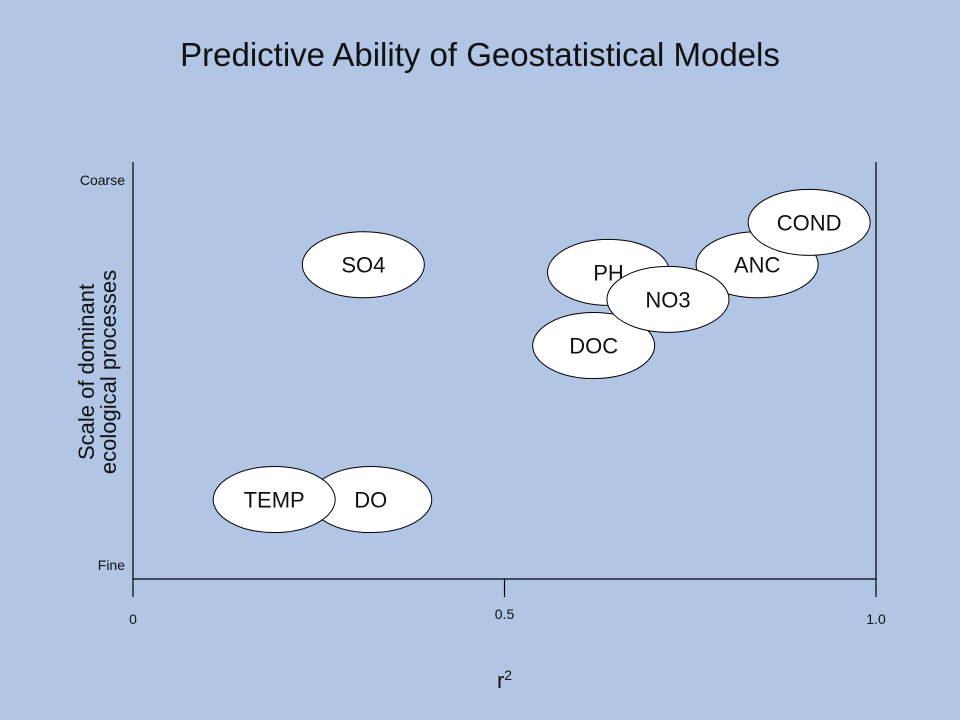 This screenshot has height=720, width=960. I want to click on x-axis-title: r2, so click(504, 680).